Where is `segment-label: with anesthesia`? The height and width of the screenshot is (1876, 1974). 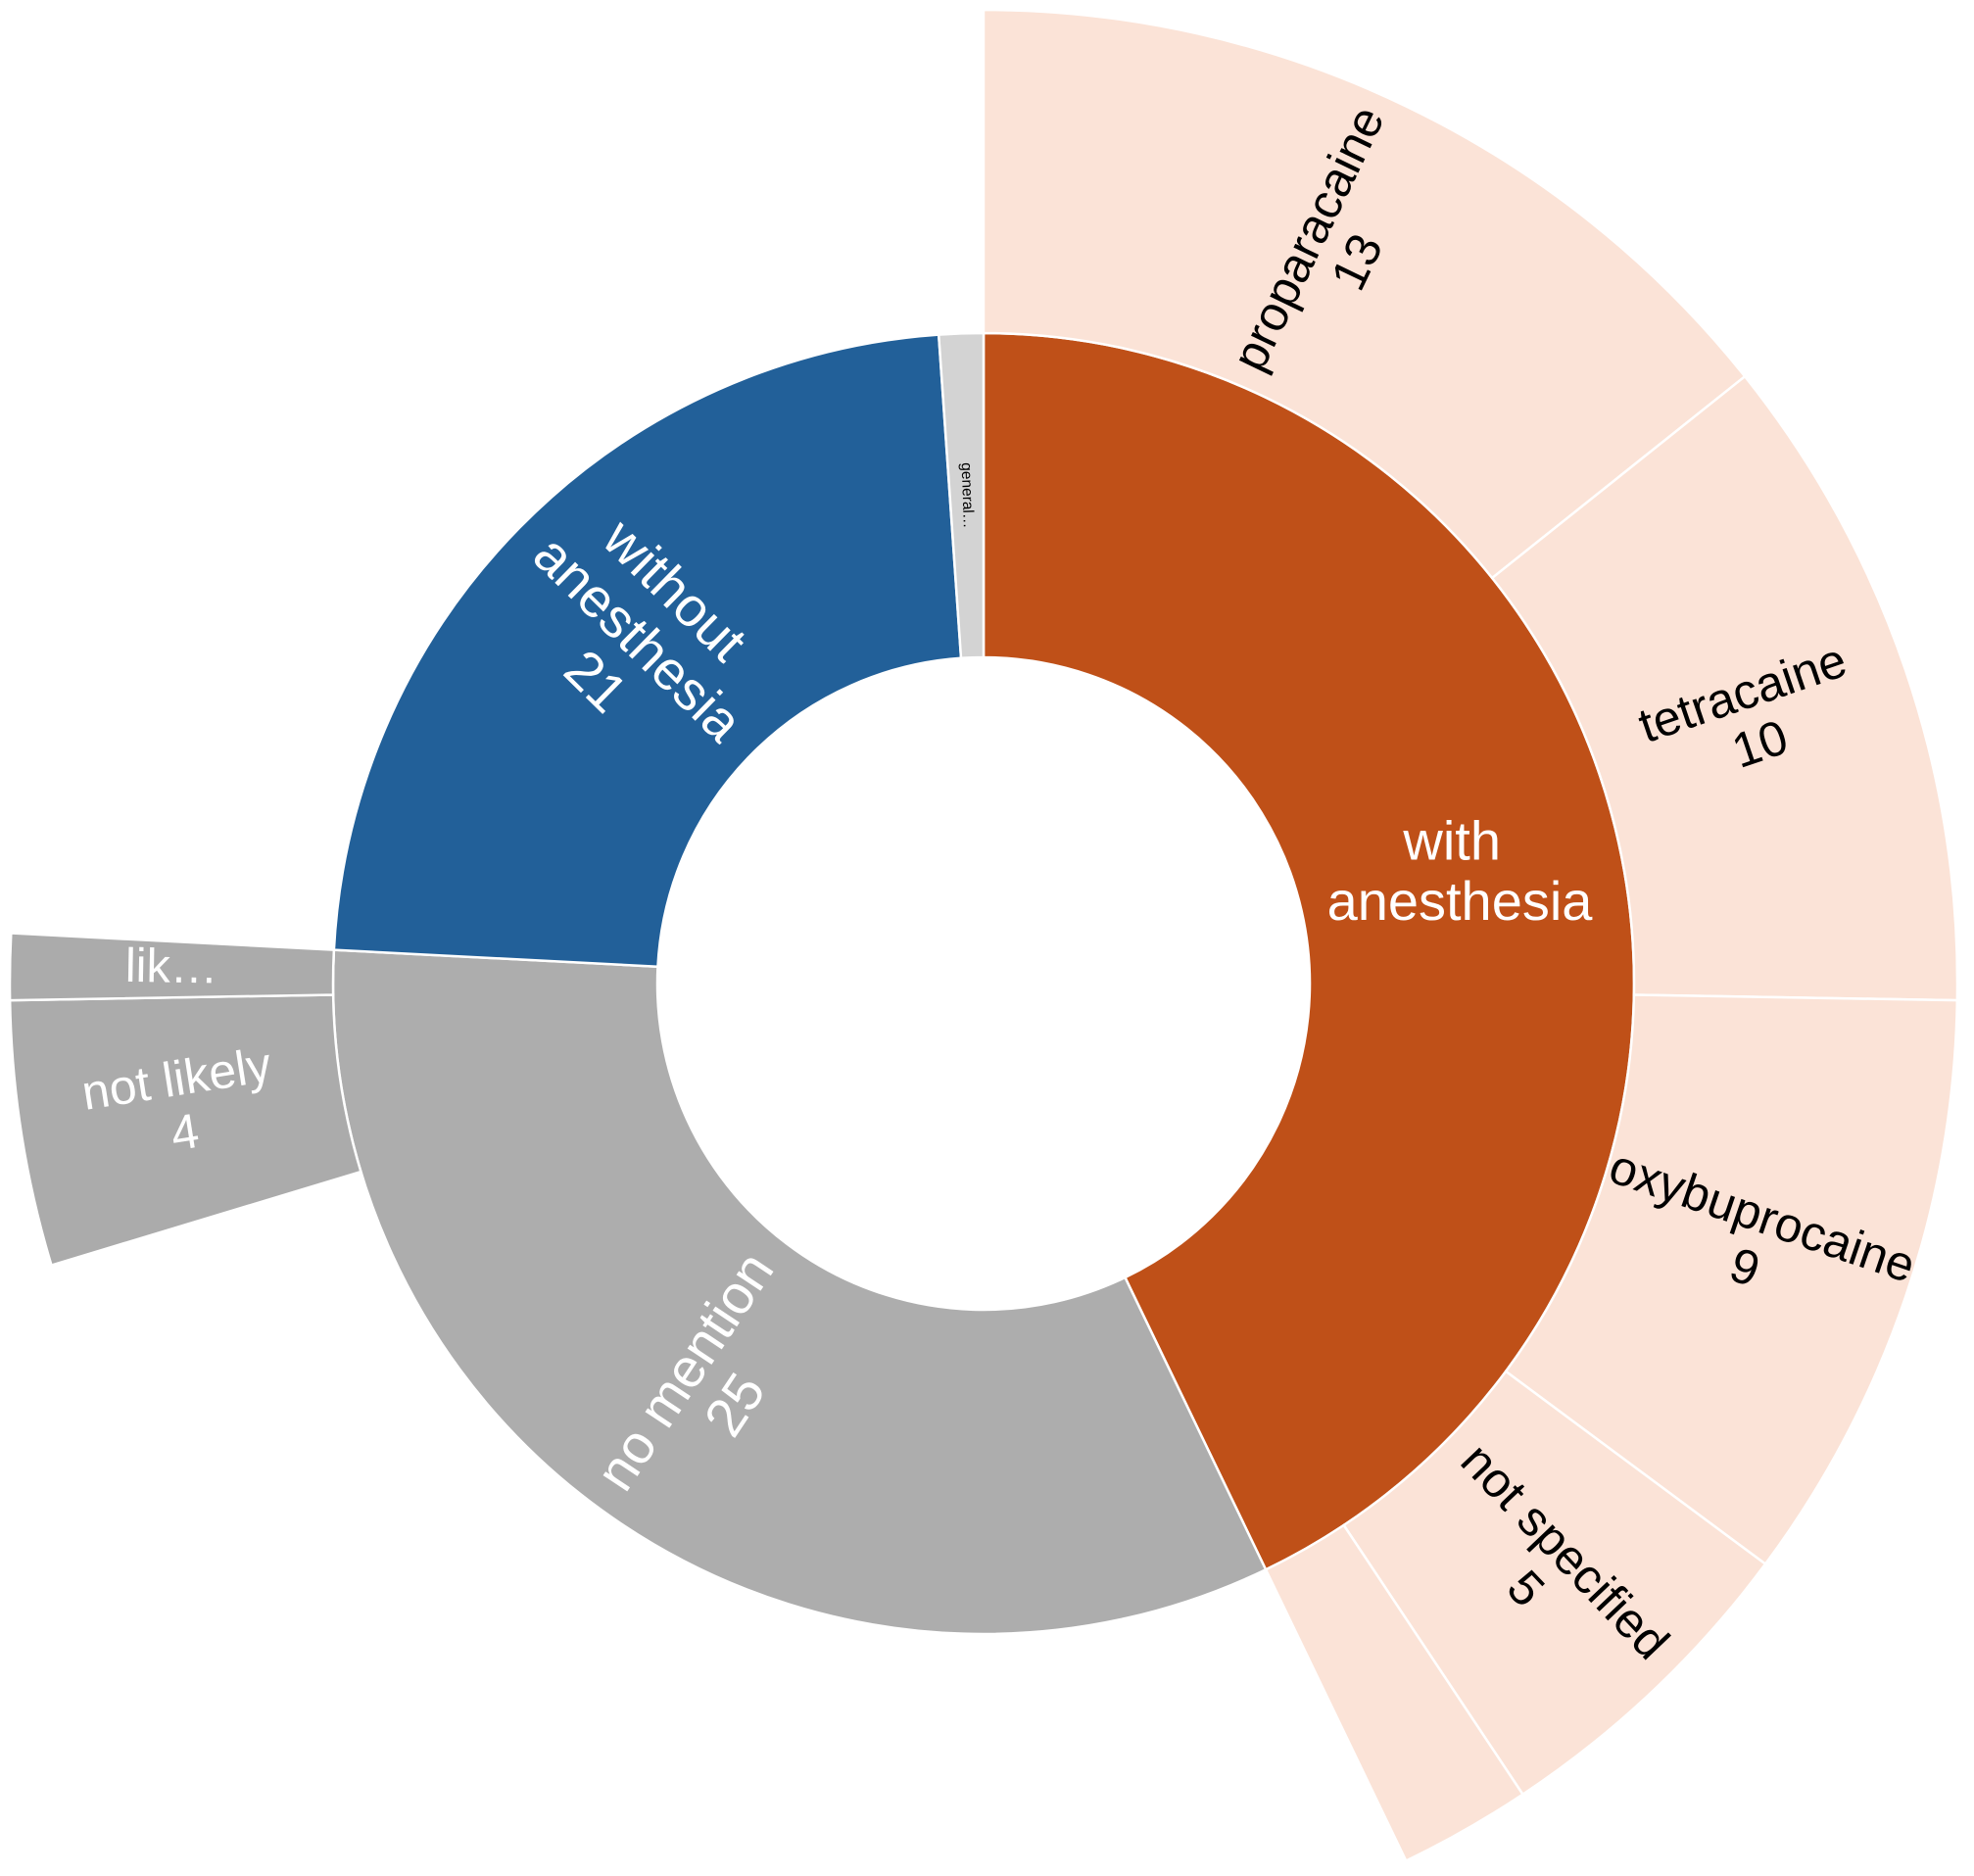 segment-label: with anesthesia is located at coordinates (1460, 870).